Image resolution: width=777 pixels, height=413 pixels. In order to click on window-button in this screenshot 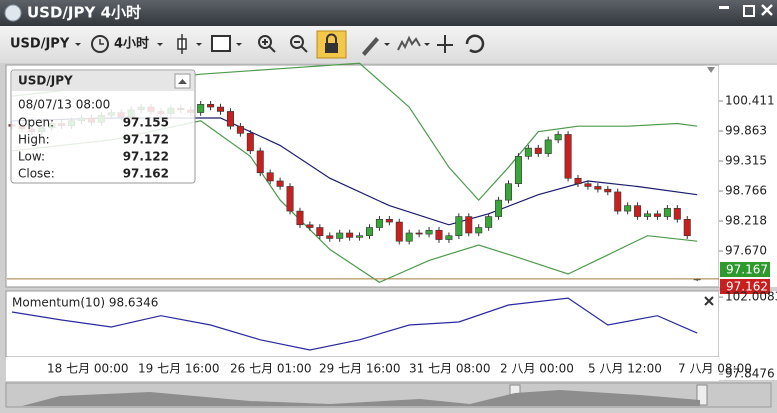, I will do `click(221, 43)`.